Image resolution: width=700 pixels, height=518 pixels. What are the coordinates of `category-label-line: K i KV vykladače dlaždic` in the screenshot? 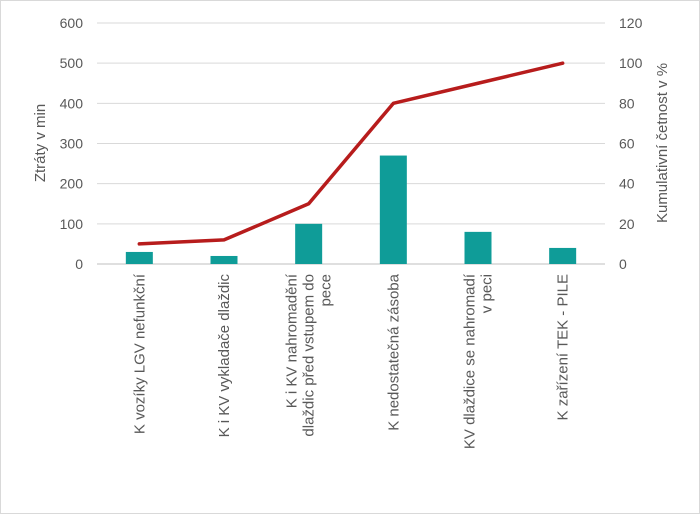 It's located at (224, 356).